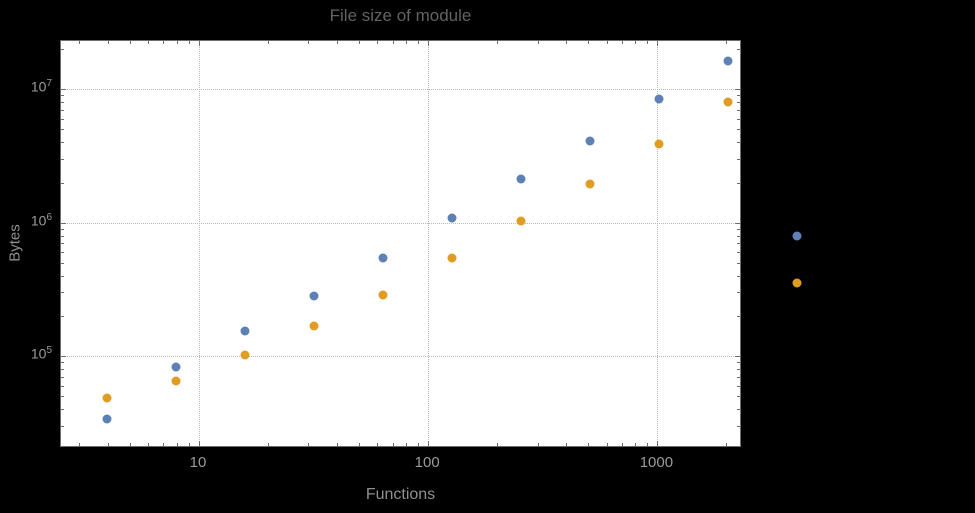  What do you see at coordinates (49, 84) in the screenshot?
I see `y-tick-exponent: 7` at bounding box center [49, 84].